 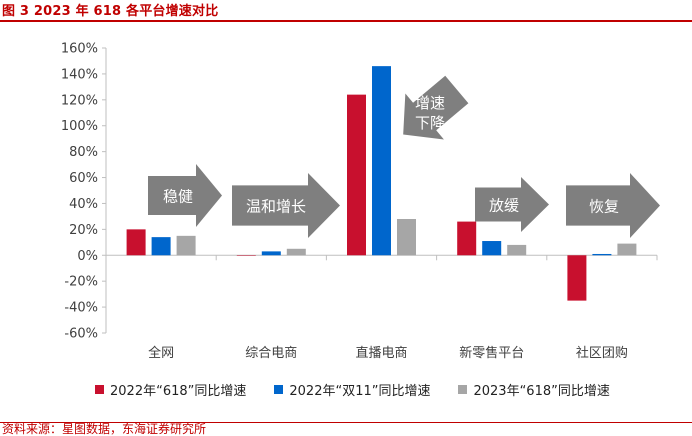 What do you see at coordinates (81, 282) in the screenshot?
I see `y-tick-label: -20%` at bounding box center [81, 282].